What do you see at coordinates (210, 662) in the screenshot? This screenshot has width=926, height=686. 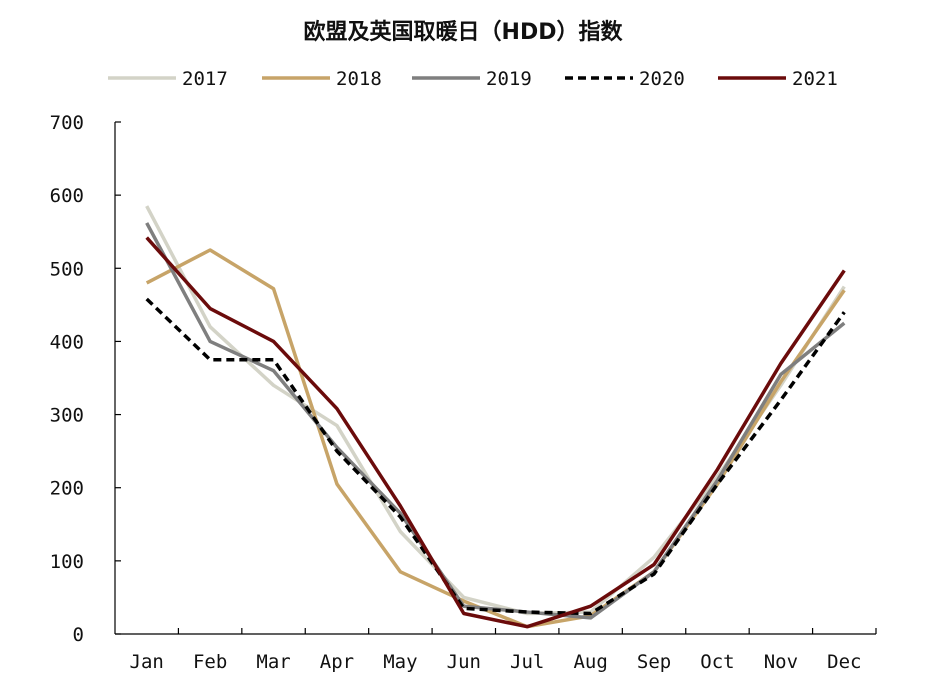 I see `x-tick-label: Feb` at bounding box center [210, 662].